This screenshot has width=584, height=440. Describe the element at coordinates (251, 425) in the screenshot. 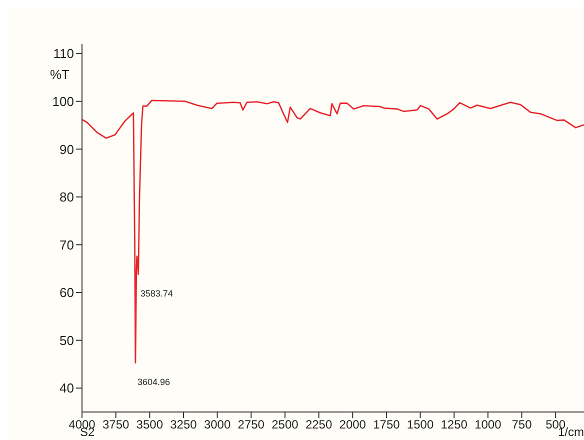

I see `x-tick-label: 2750` at that location.